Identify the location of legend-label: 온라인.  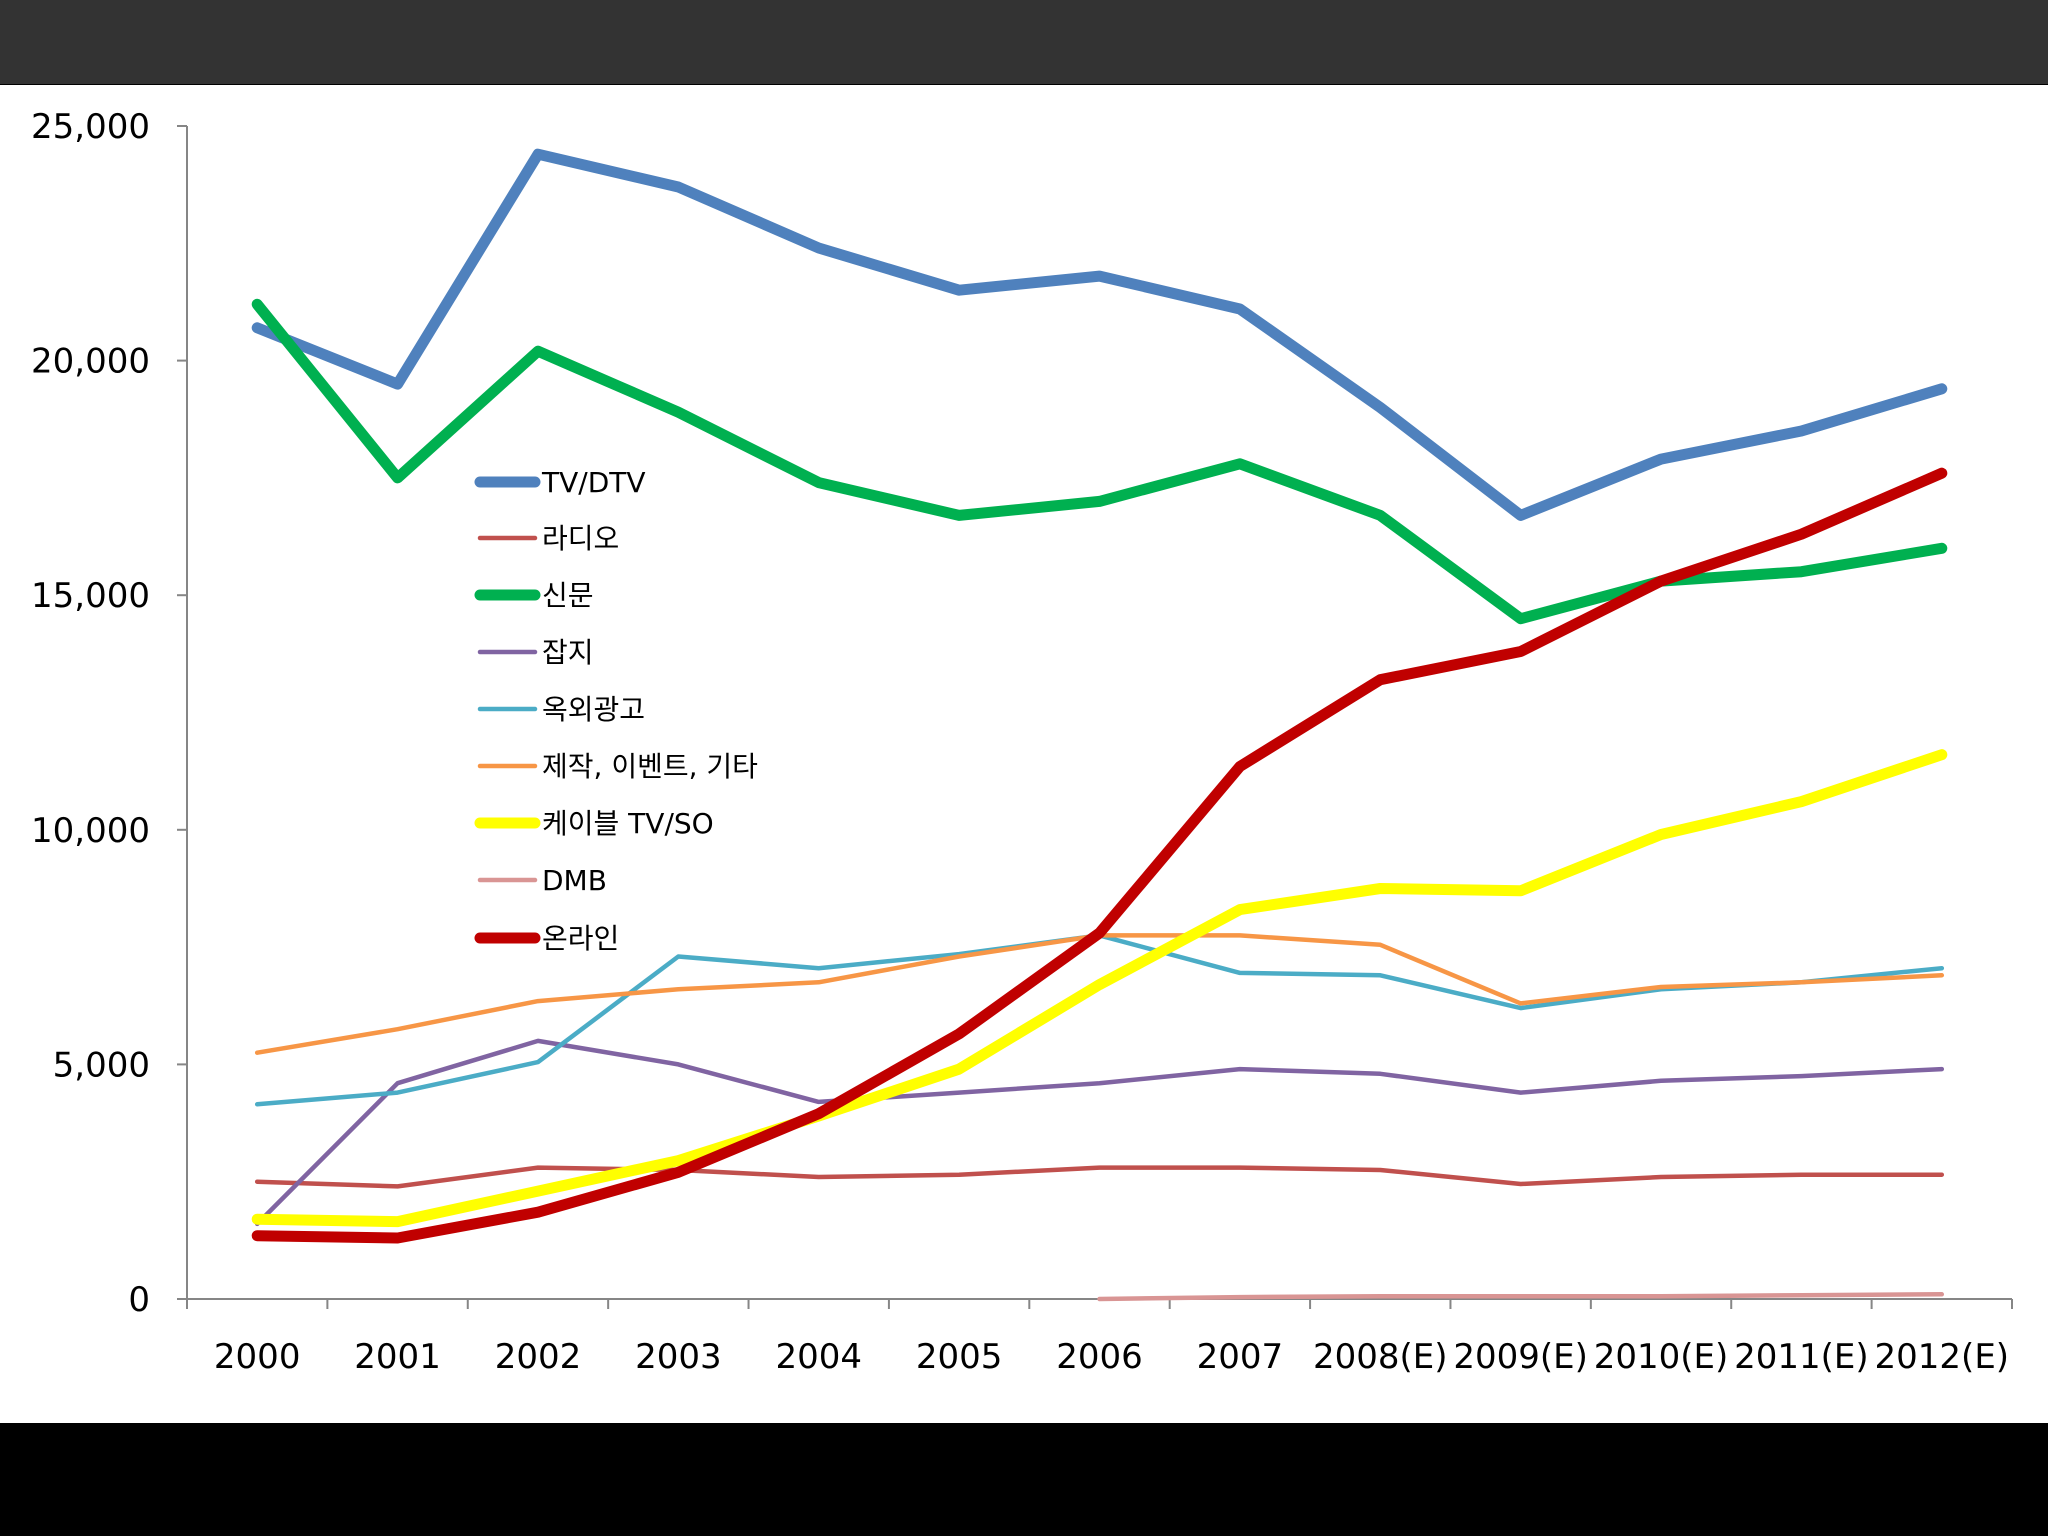
(580, 938).